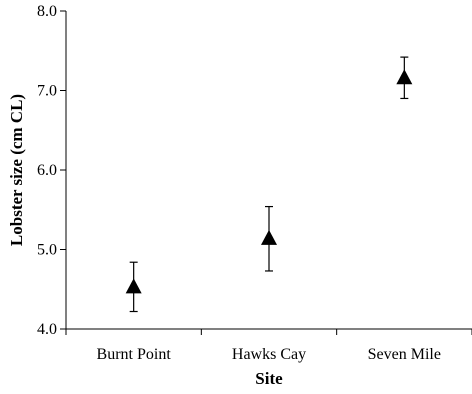 The width and height of the screenshot is (472, 394). Describe the element at coordinates (47, 91) in the screenshot. I see `y-tick-label: 7.0` at that location.